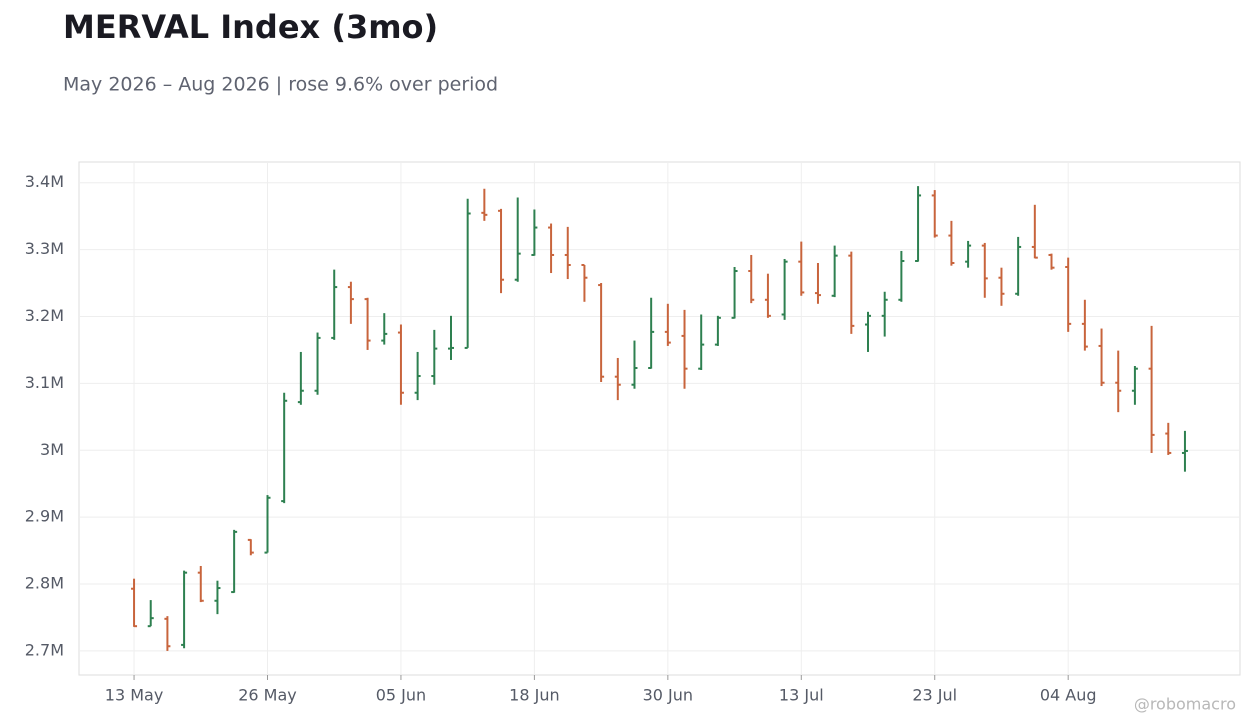 This screenshot has height=728, width=1260. I want to click on x-tick-label: 04 Aug, so click(1068, 695).